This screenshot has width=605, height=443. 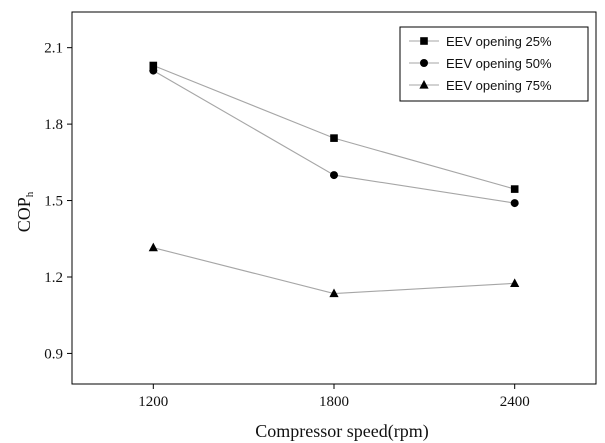 I want to click on x-tick-label-2400: 2400, so click(x=515, y=402).